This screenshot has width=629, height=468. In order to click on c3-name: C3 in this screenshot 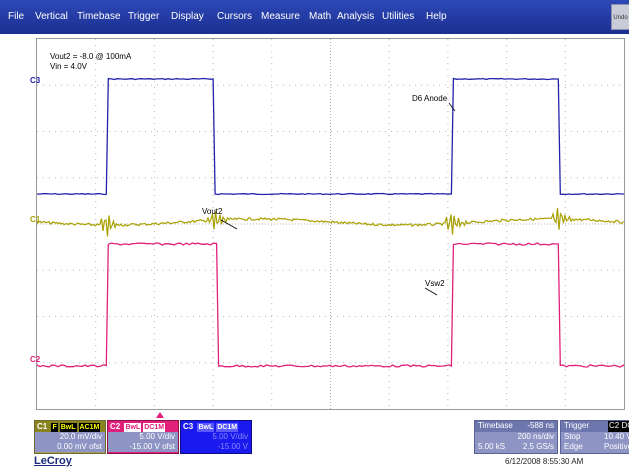, I will do `click(188, 426)`.